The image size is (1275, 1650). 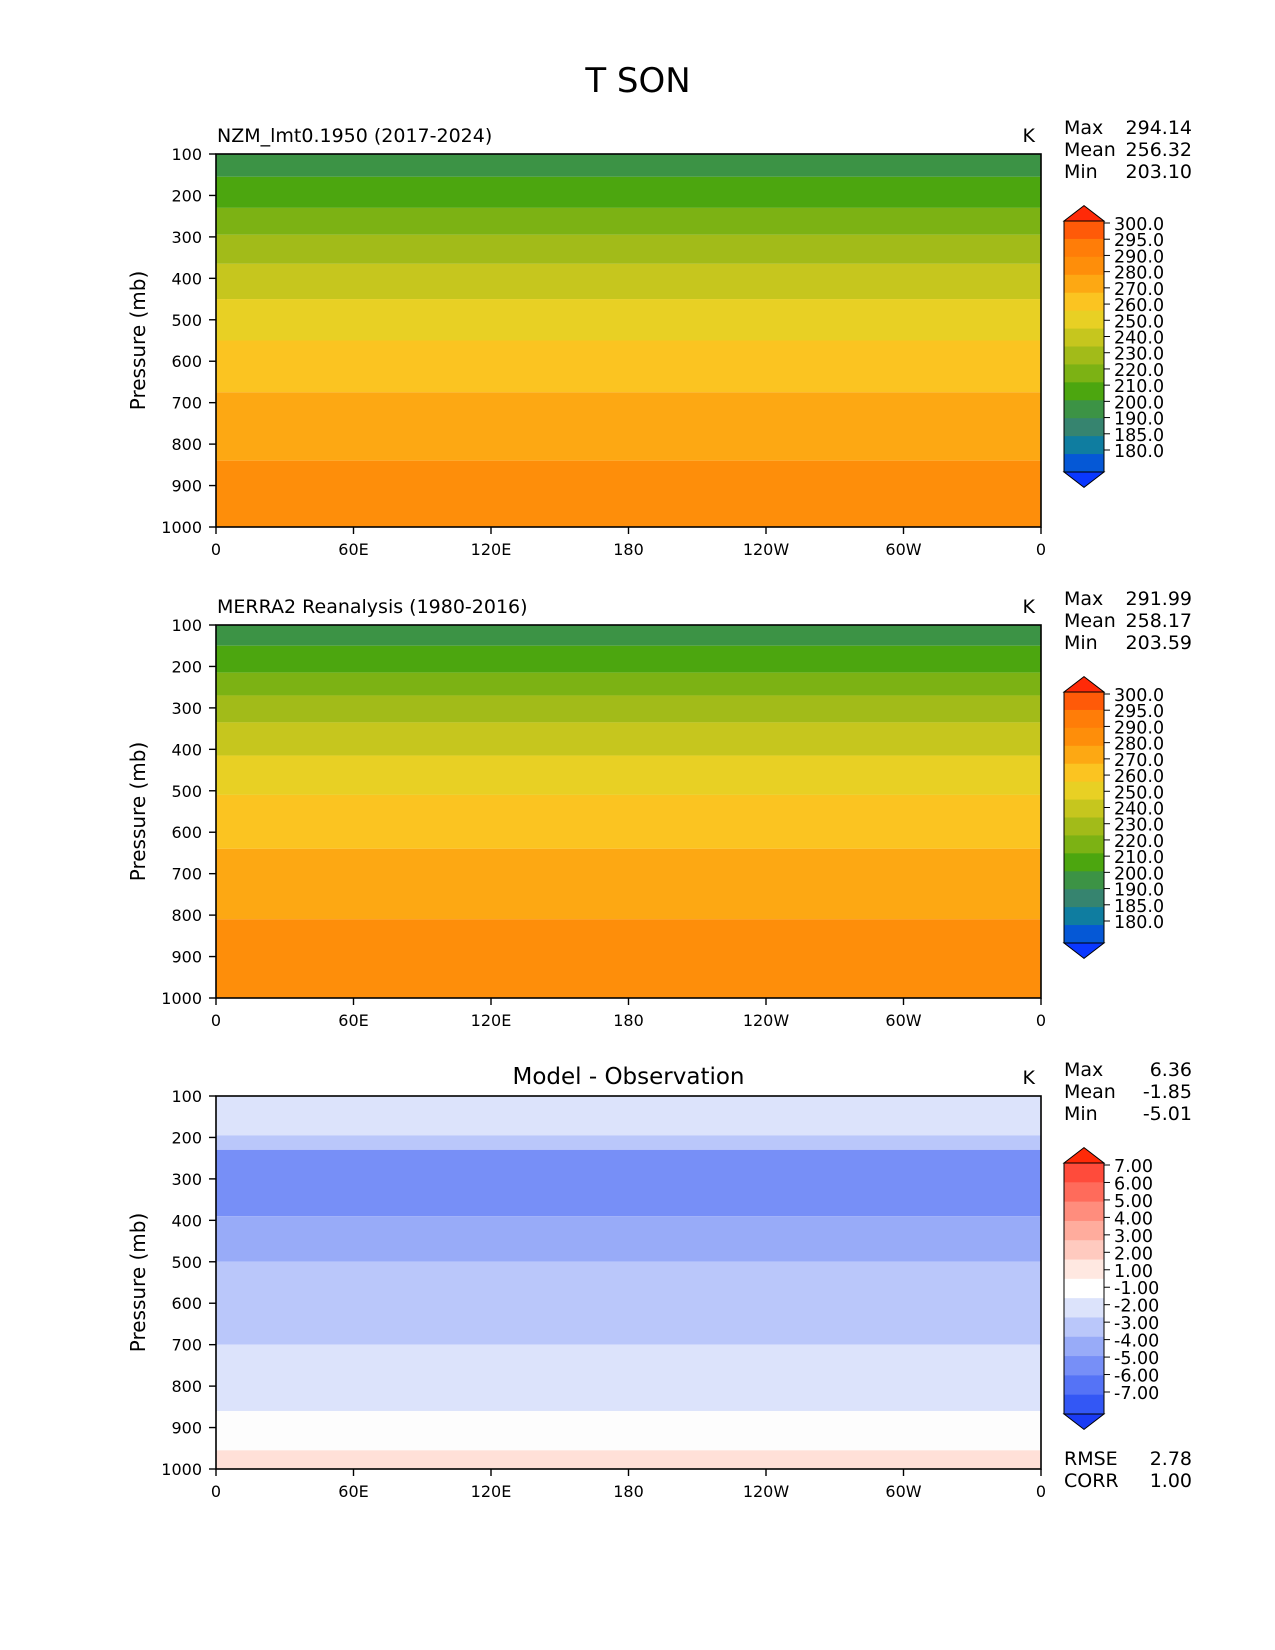 What do you see at coordinates (1133, 1184) in the screenshot?
I see `colorbar-label: 6.00` at bounding box center [1133, 1184].